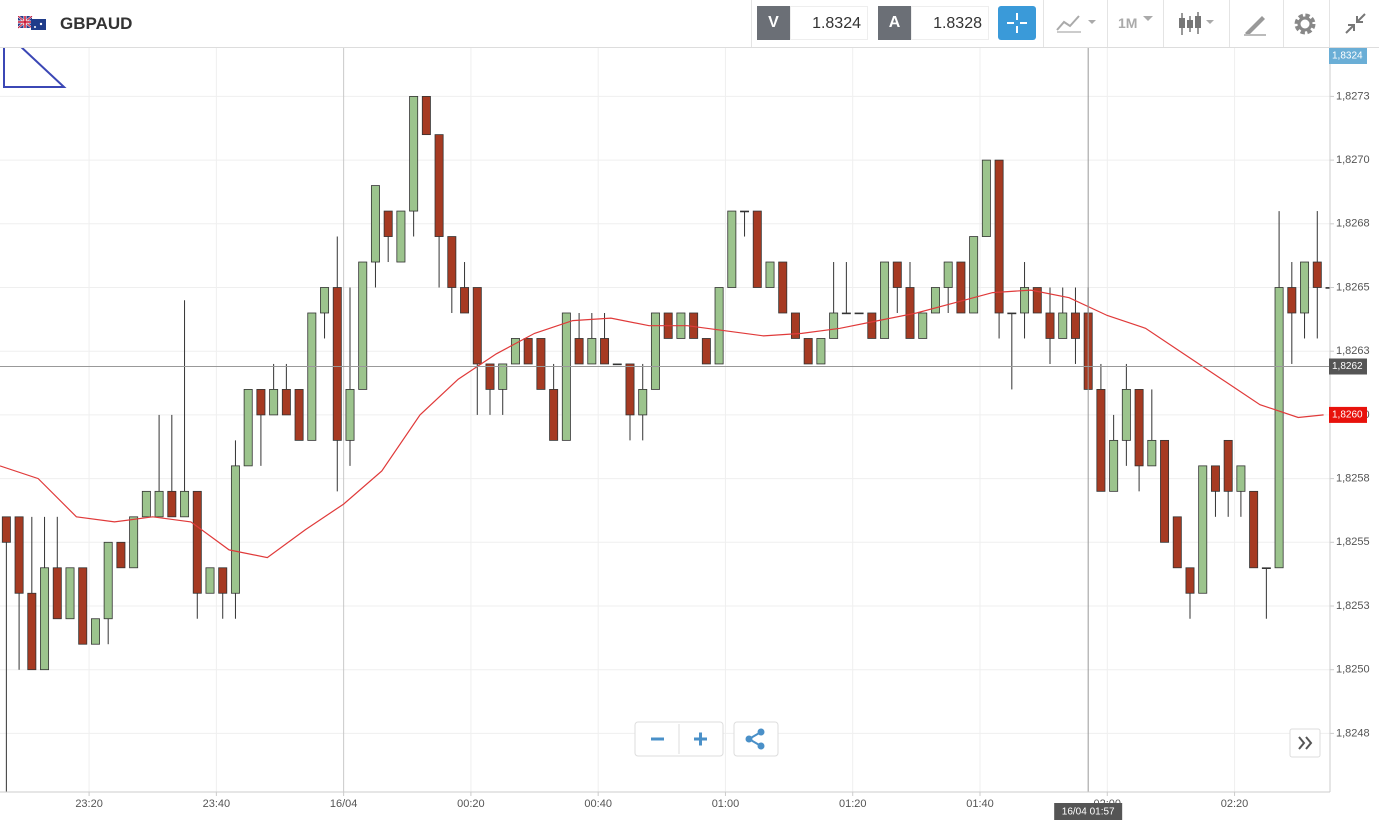 The width and height of the screenshot is (1379, 821). What do you see at coordinates (1348, 56) in the screenshot?
I see `last-price-badge` at bounding box center [1348, 56].